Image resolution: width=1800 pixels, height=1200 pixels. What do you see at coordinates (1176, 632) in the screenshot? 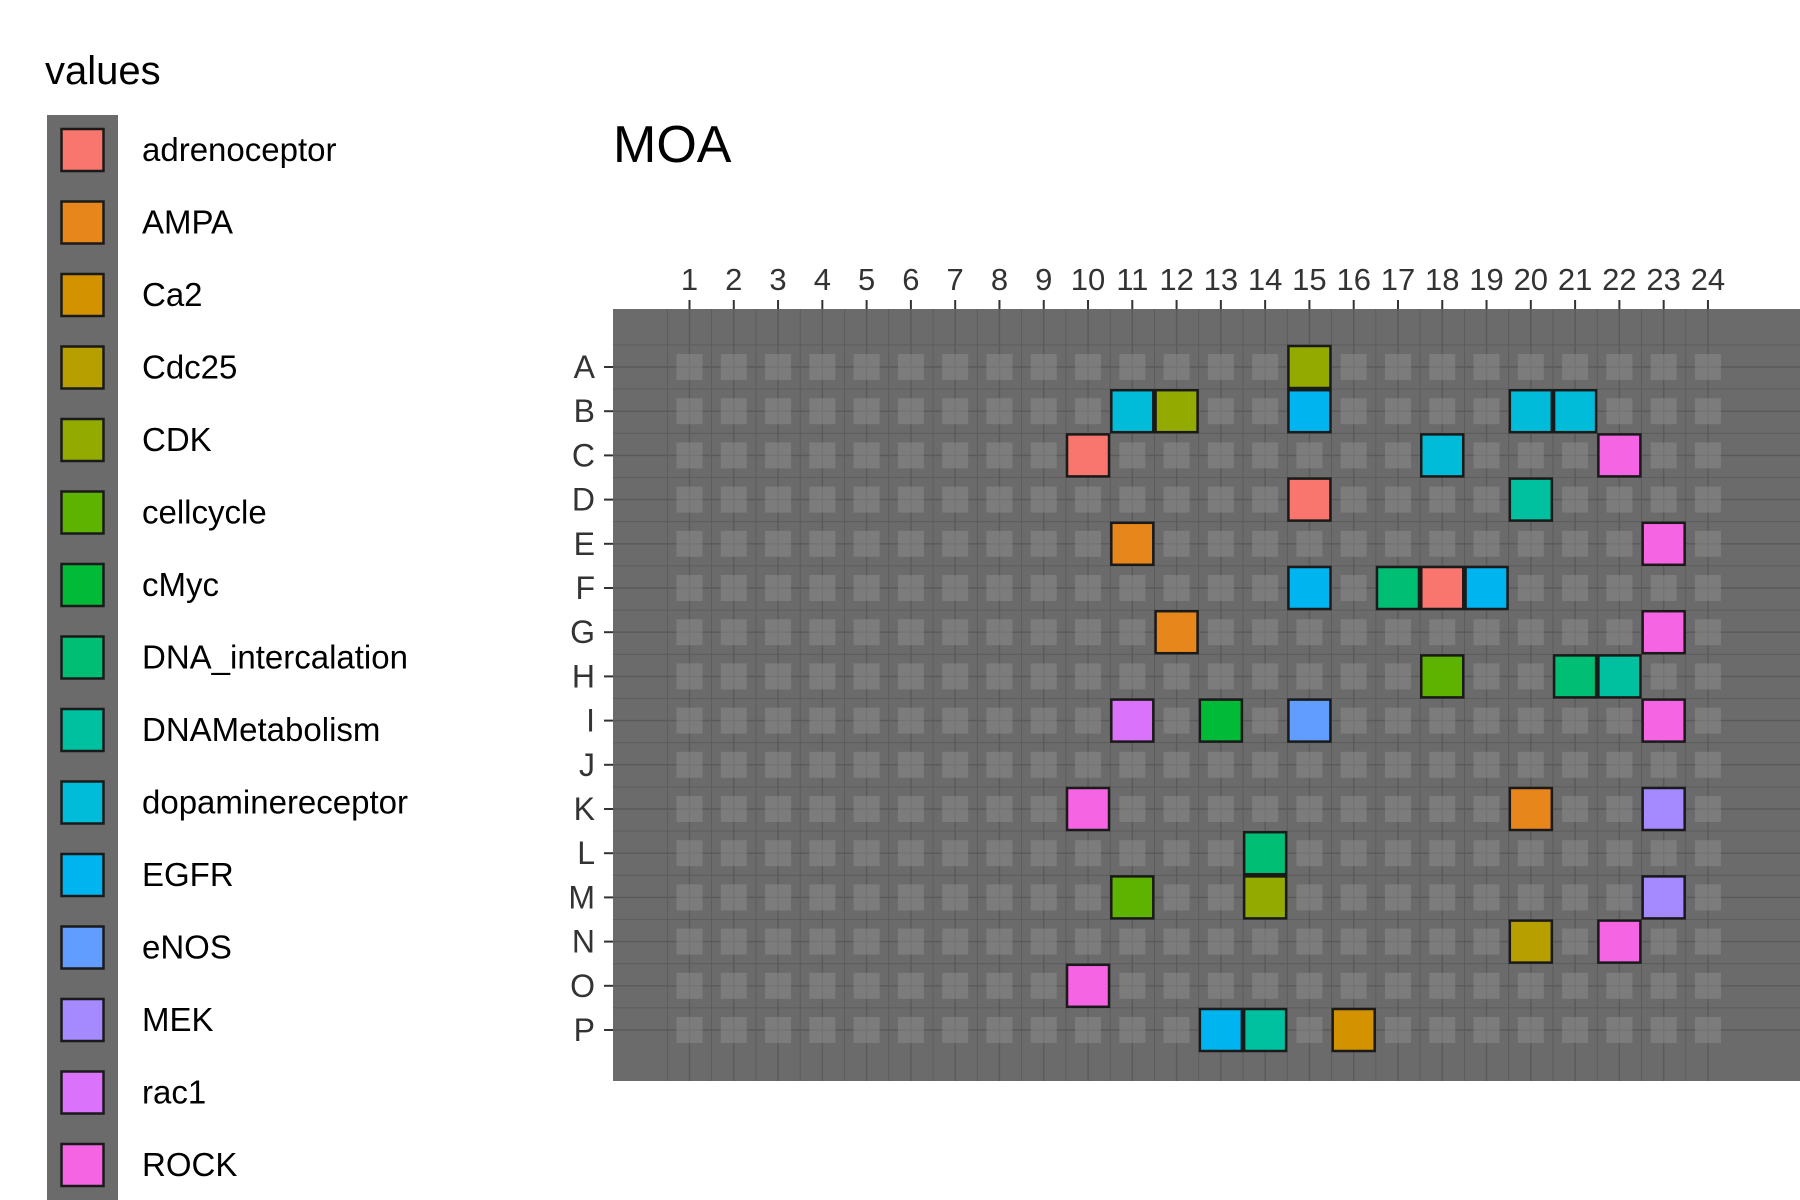
I see `well-G12` at bounding box center [1176, 632].